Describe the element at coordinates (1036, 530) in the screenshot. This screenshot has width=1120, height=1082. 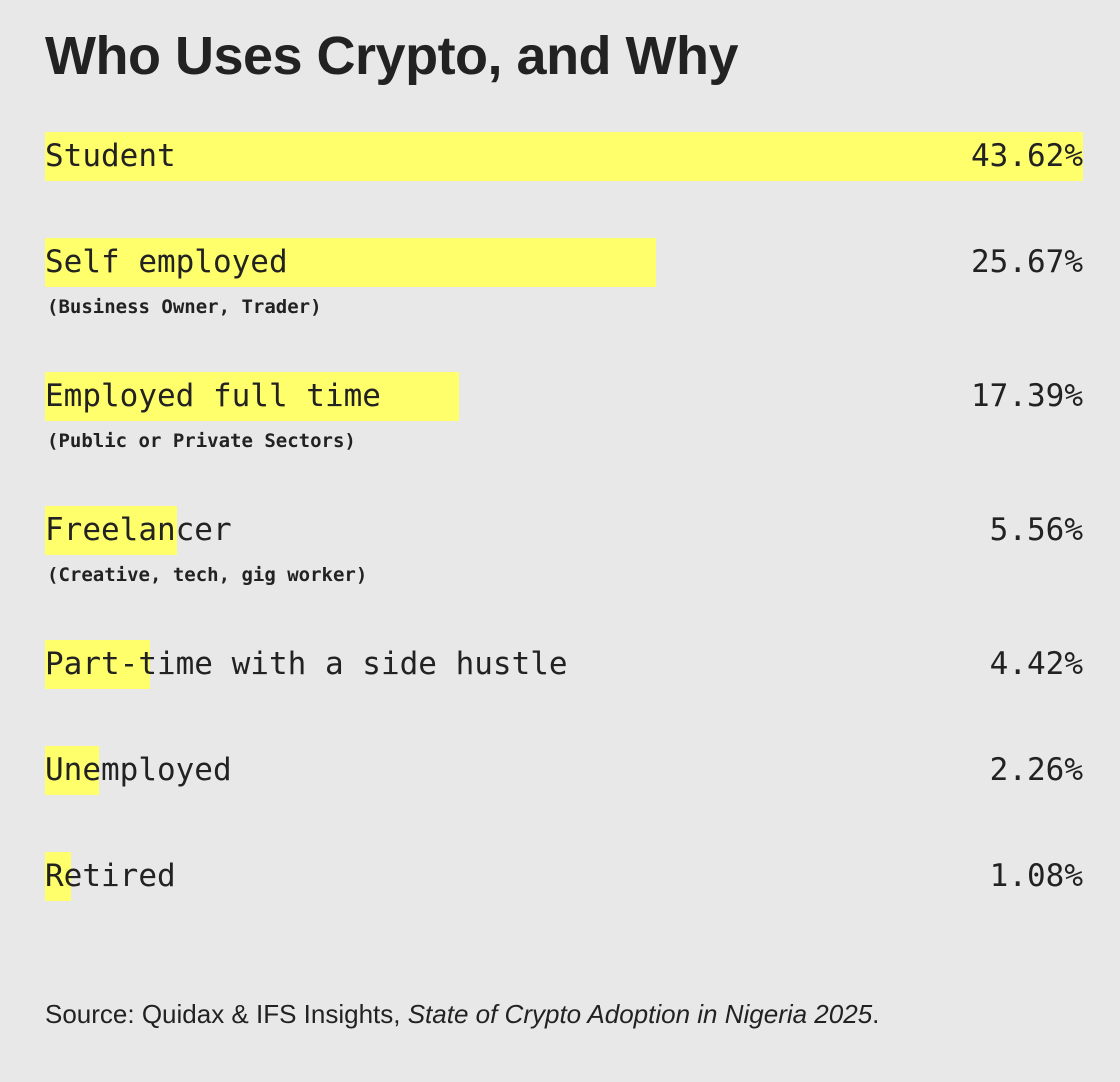
I see `value-label: 5.56%` at that location.